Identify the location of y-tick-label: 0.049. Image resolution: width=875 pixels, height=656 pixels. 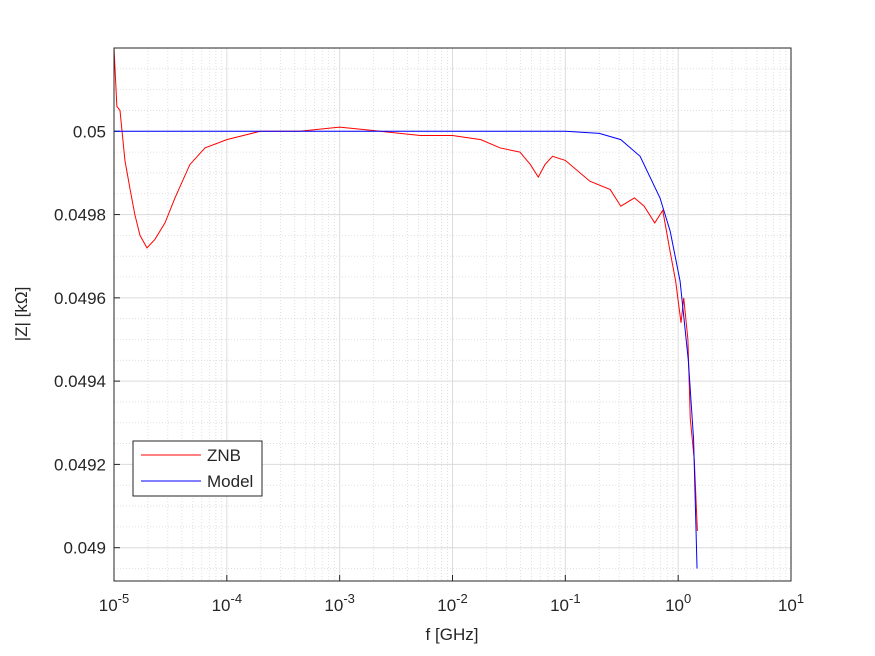
(84, 548).